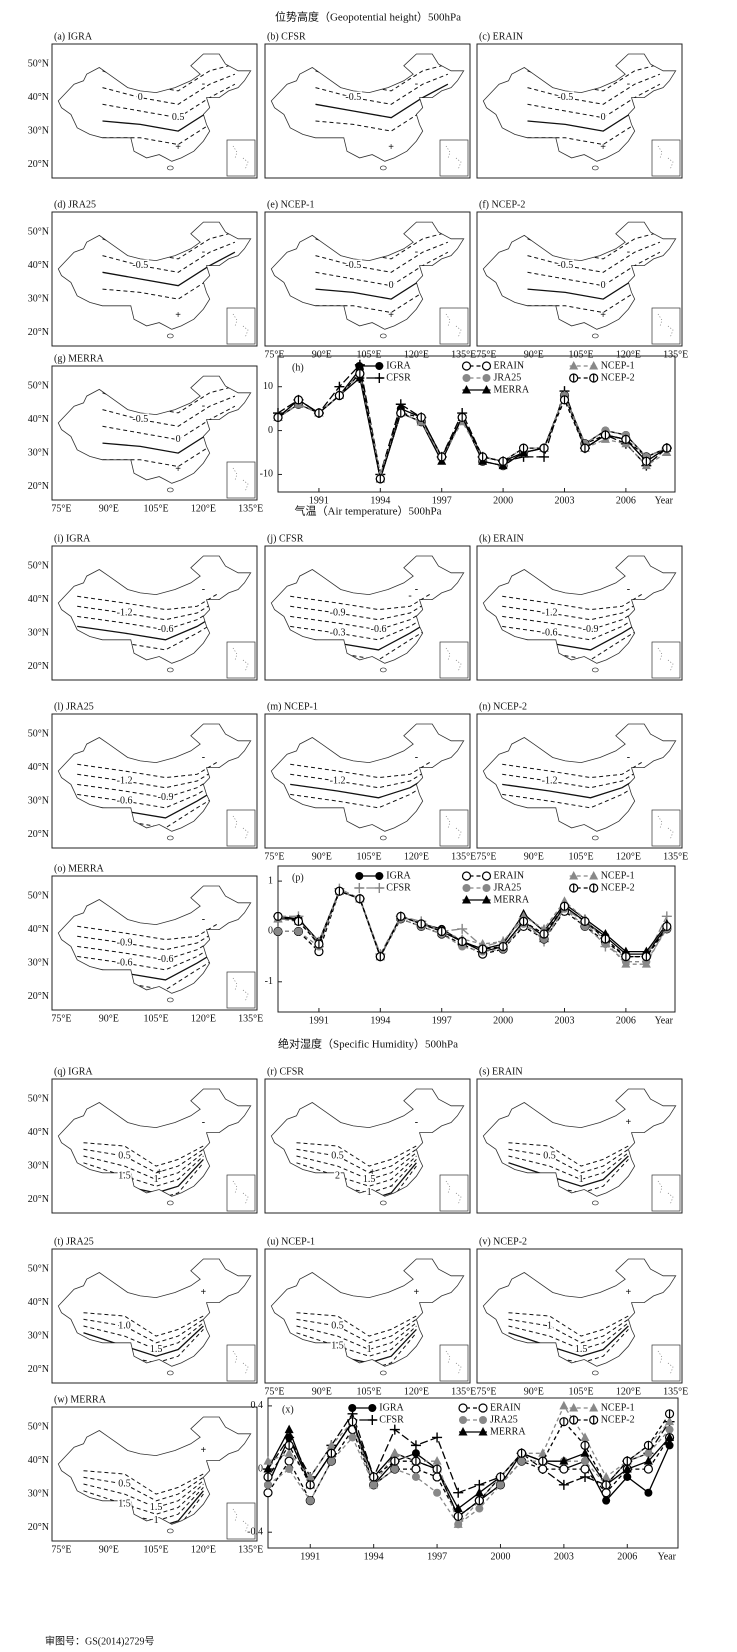 The image size is (737, 1652). What do you see at coordinates (391, 285) in the screenshot?
I see `contour-label: 0` at bounding box center [391, 285].